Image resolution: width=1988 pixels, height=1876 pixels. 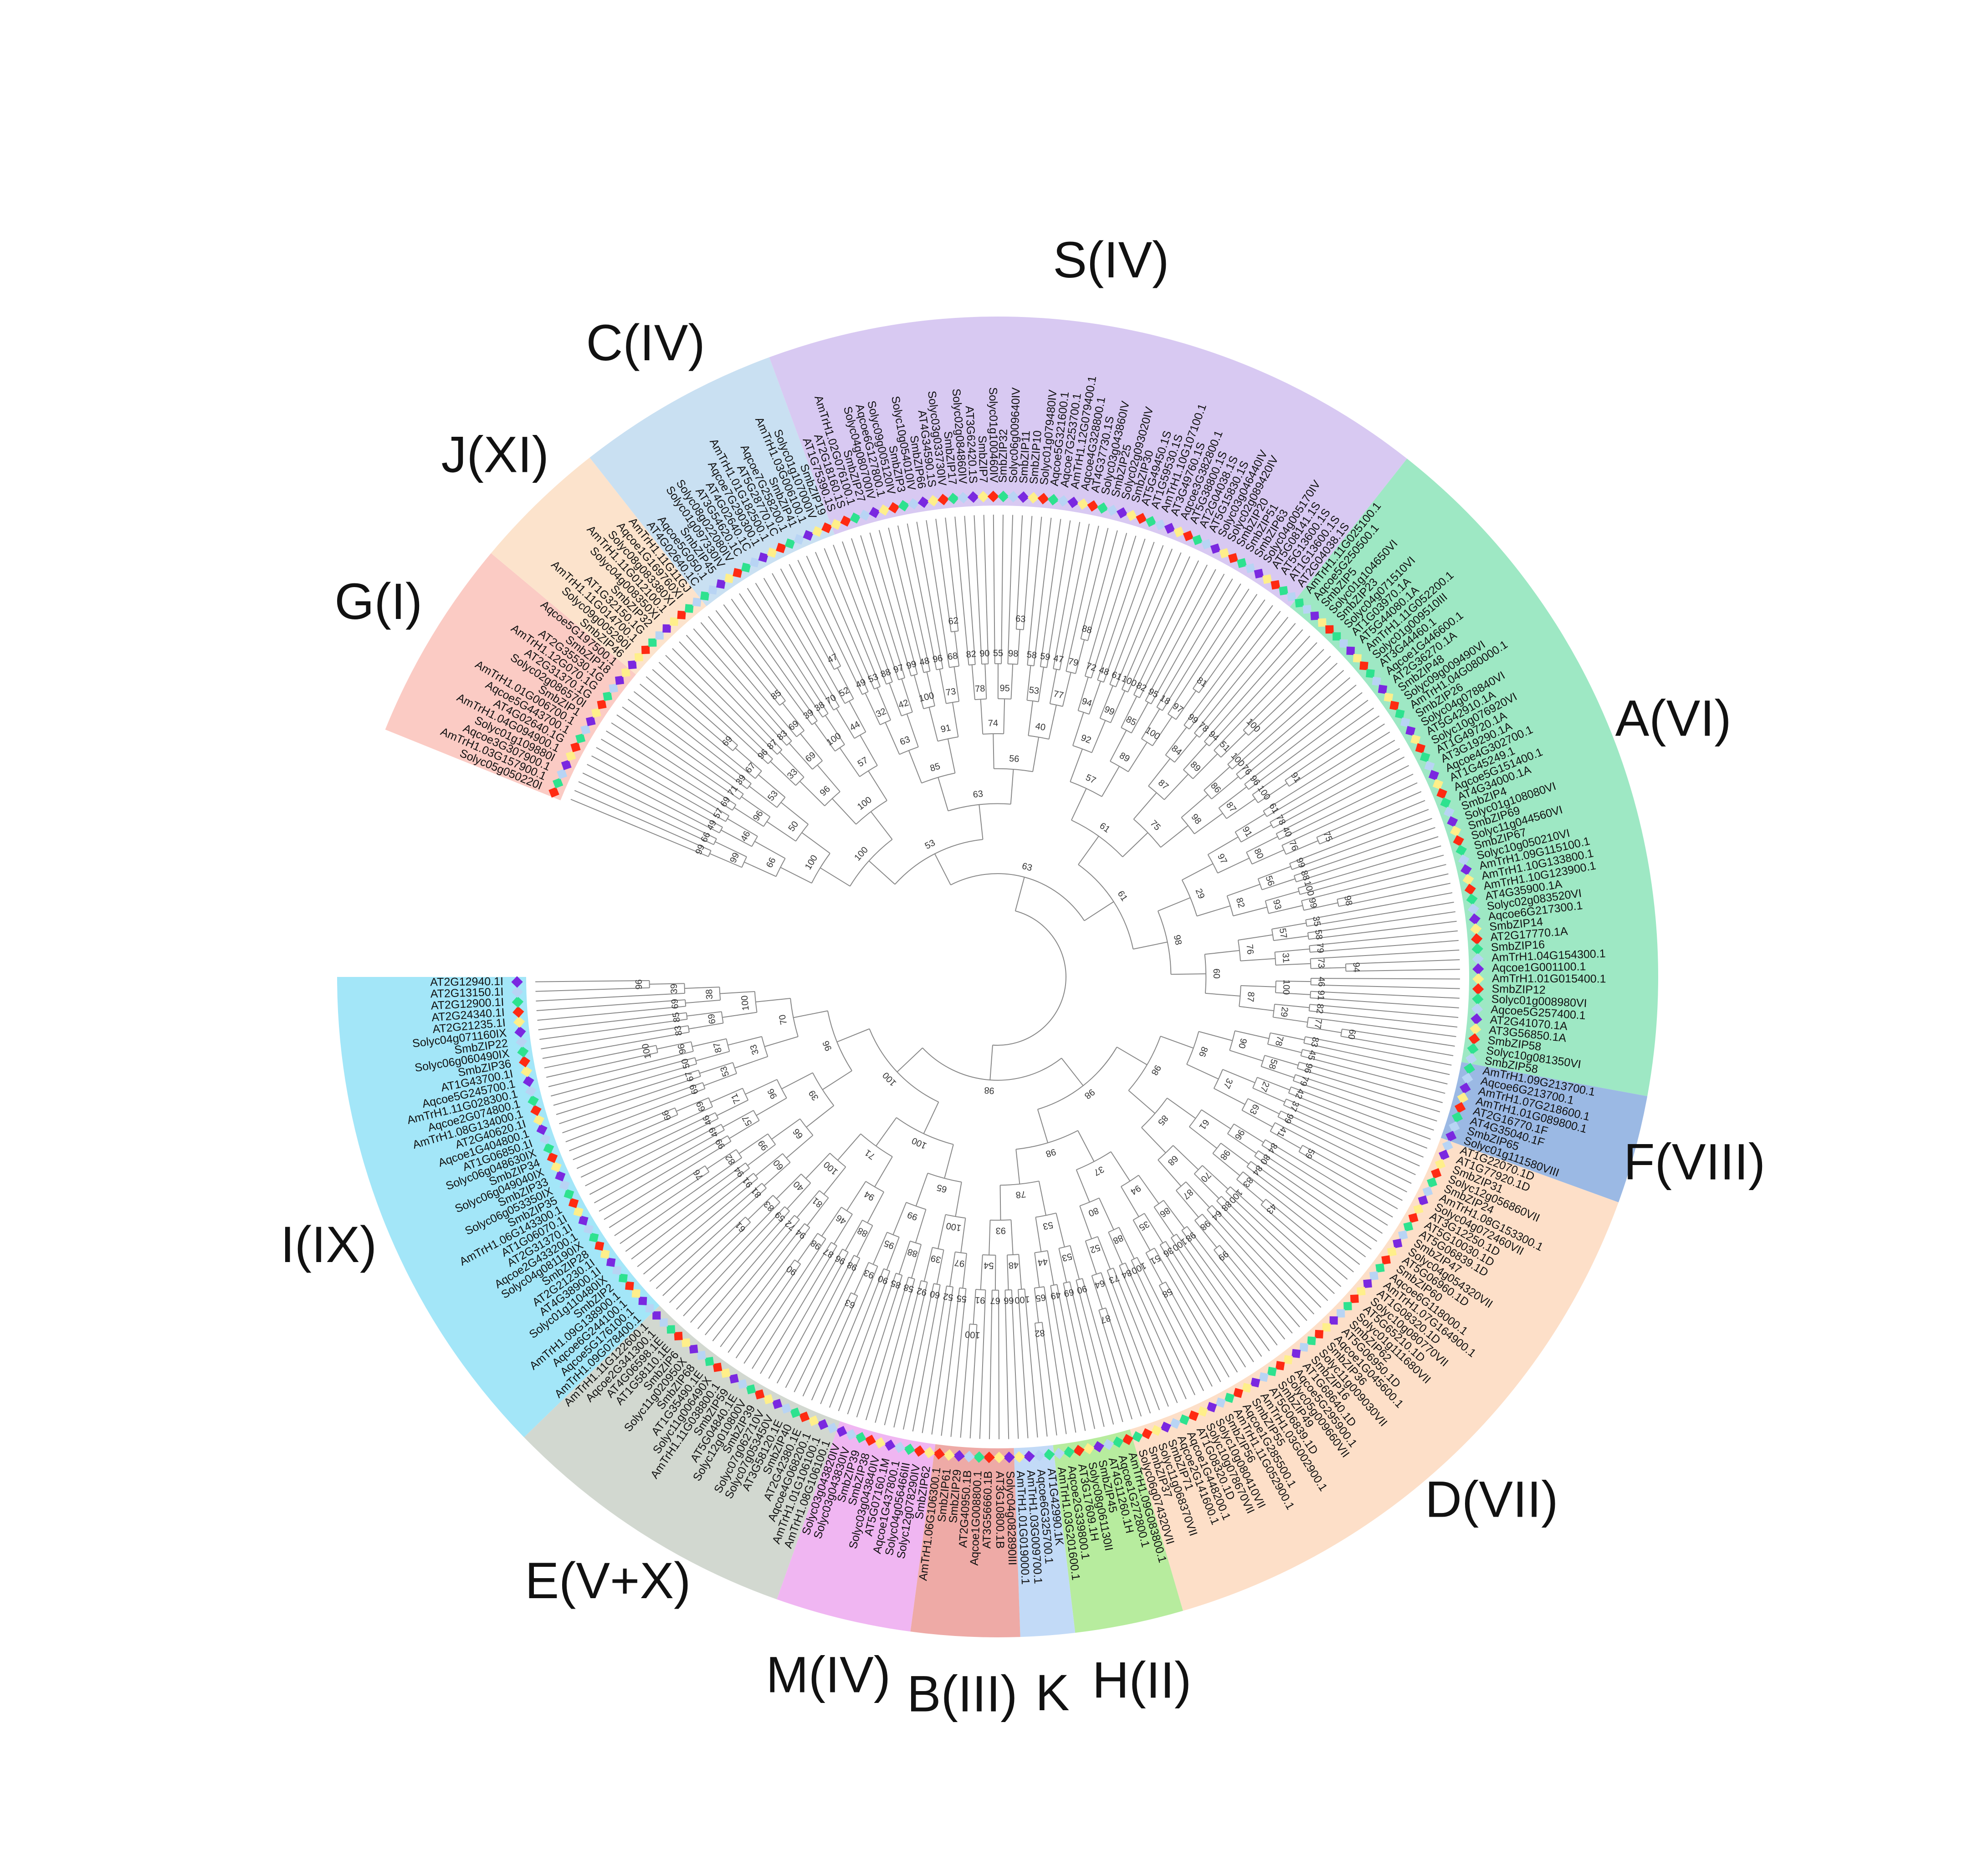 What do you see at coordinates (756, 1193) in the screenshot?
I see `bootstrap-value: 81` at bounding box center [756, 1193].